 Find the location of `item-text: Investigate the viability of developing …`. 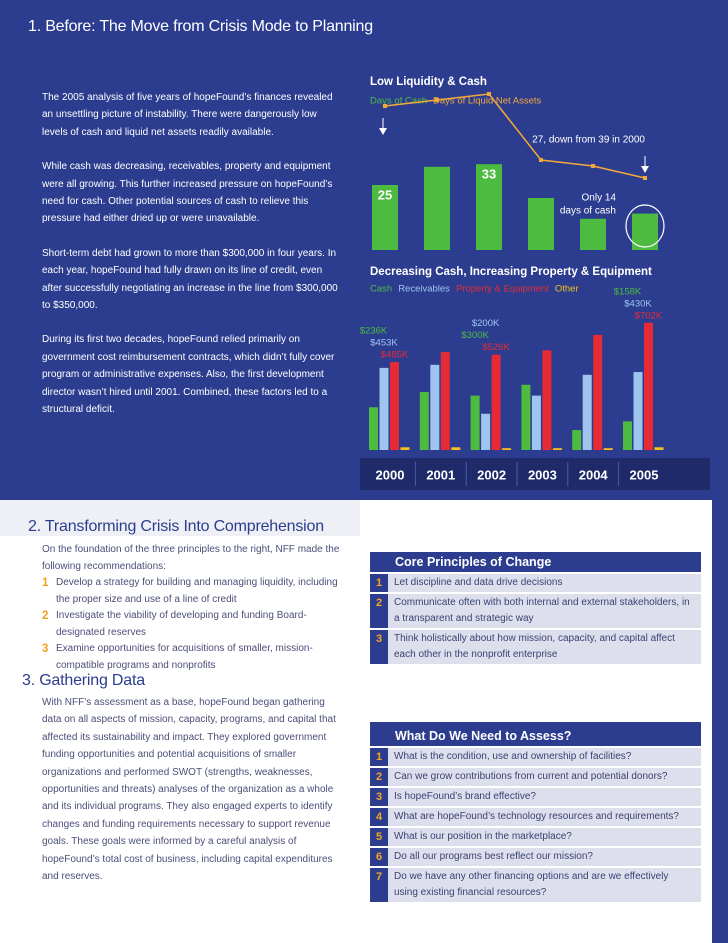

item-text: Investigate the viability of developing … is located at coordinates (181, 624).